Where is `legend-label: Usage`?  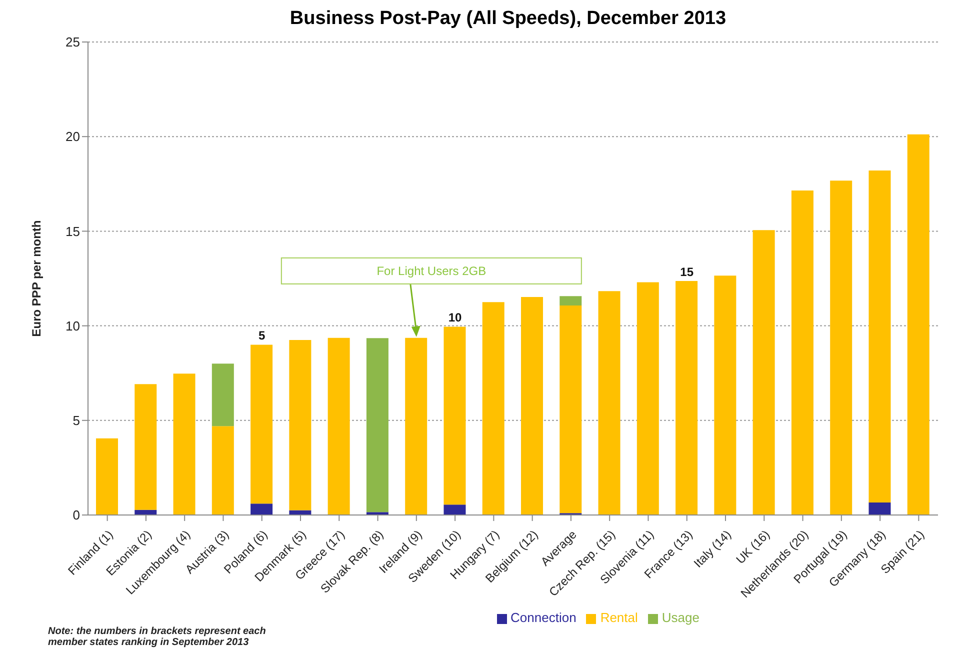
legend-label: Usage is located at coordinates (681, 617).